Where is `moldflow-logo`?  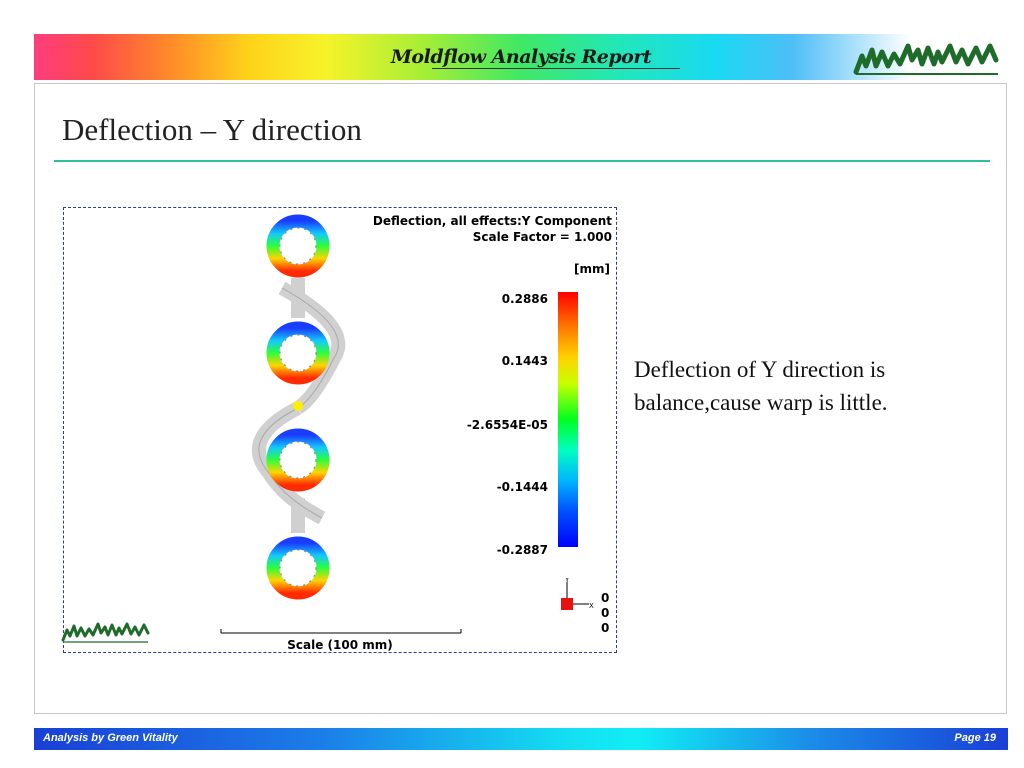 moldflow-logo is located at coordinates (927, 59).